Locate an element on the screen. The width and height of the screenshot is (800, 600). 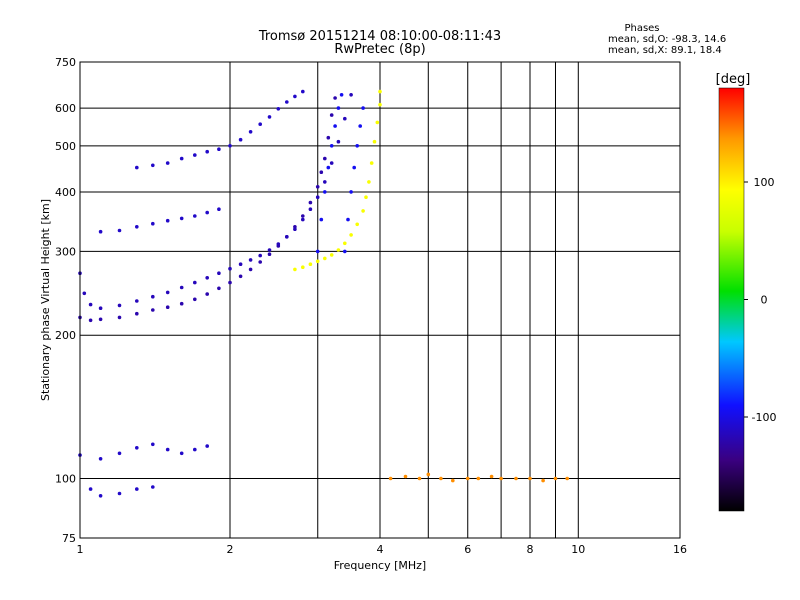
chart-title: Tromsø 20151214 08:10:00-08:11:43 is located at coordinates (379, 36).